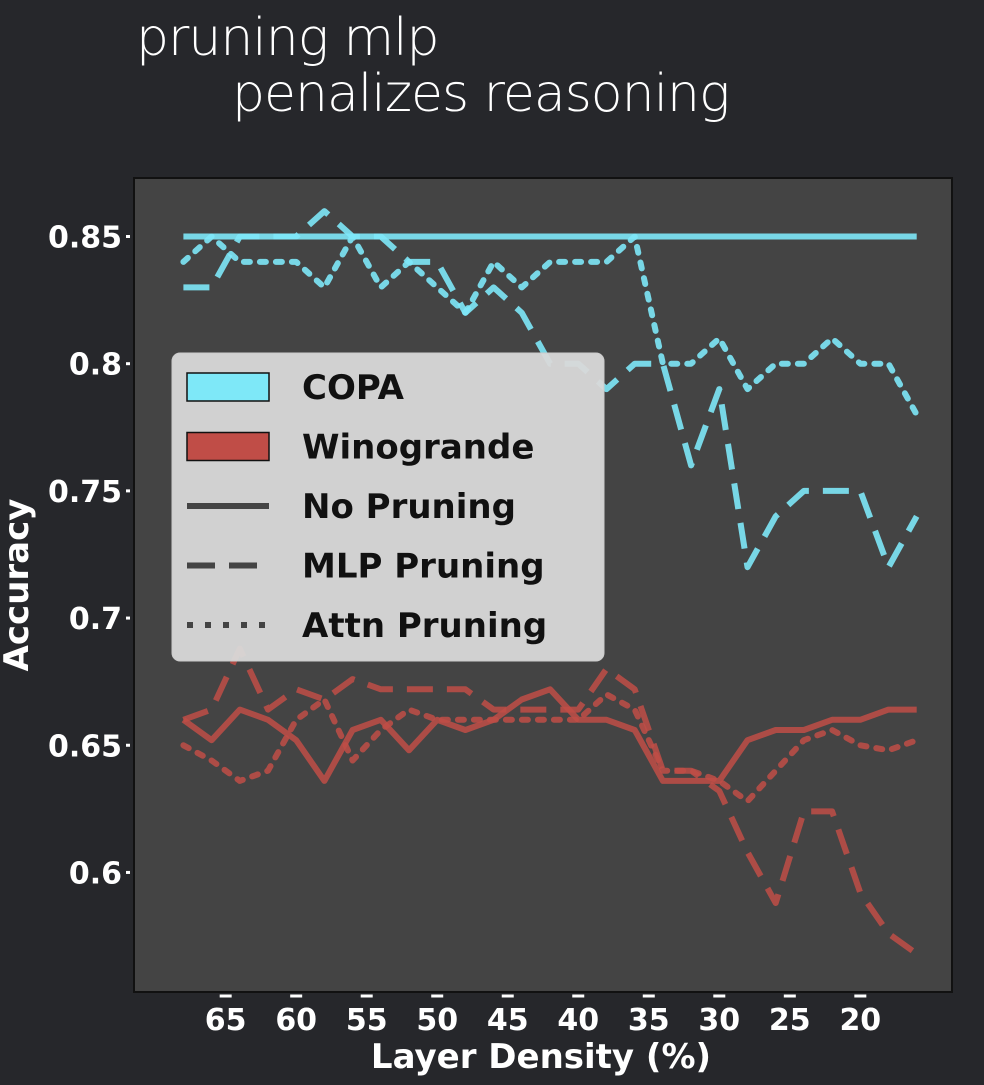 This screenshot has width=984, height=1085. I want to click on x-tick-label: 55, so click(367, 1020).